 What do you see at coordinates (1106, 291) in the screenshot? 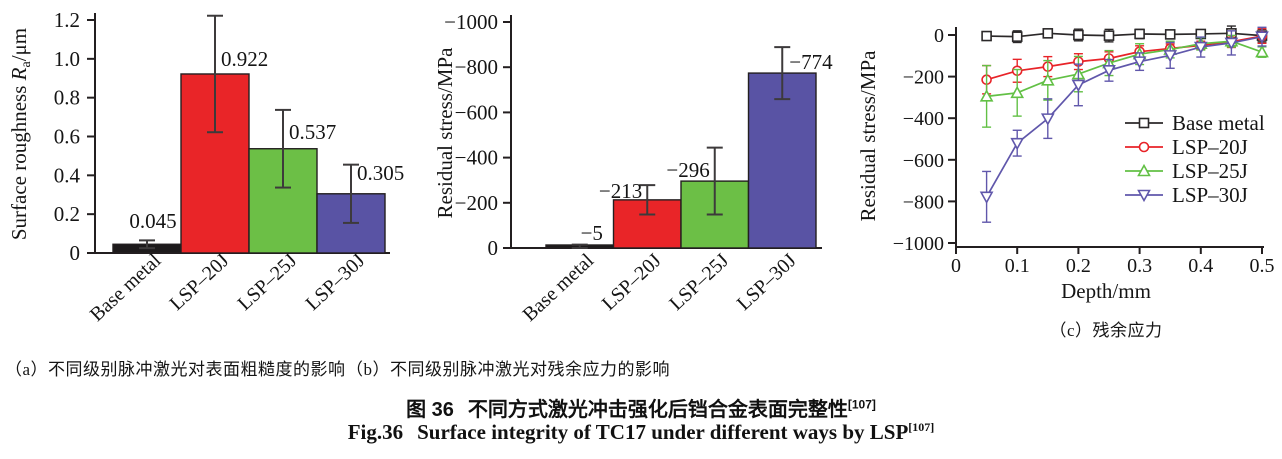
I see `x-axis-title: Depth/mm` at bounding box center [1106, 291].